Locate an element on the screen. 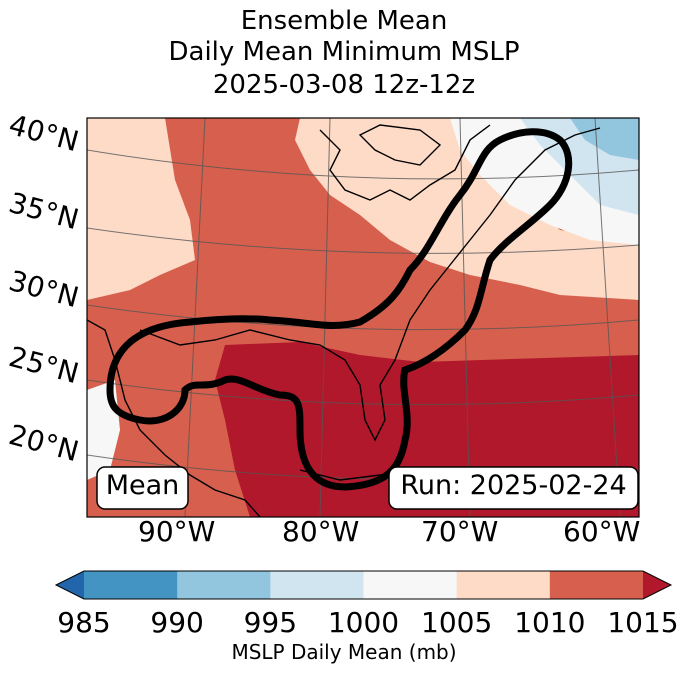 This screenshot has height=674, width=688. colorbar-tick-label: 995 is located at coordinates (270, 622).